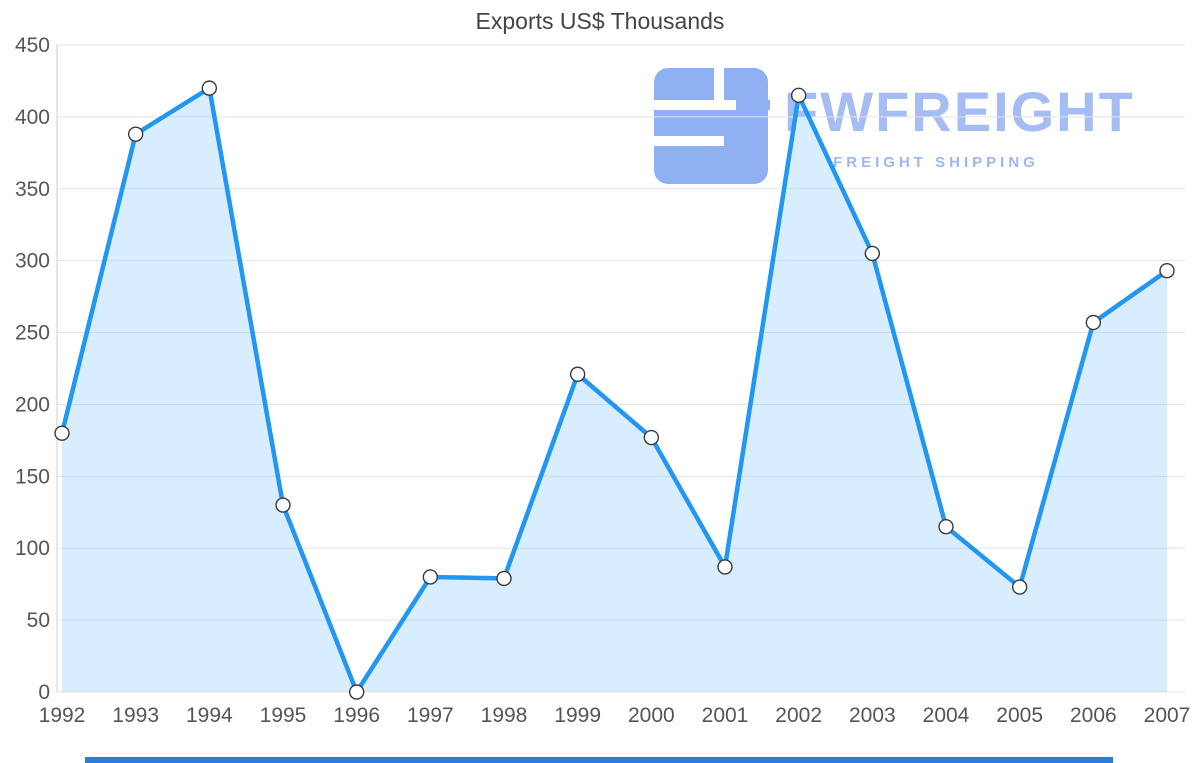 The width and height of the screenshot is (1200, 763). Describe the element at coordinates (600, 21) in the screenshot. I see `chart-title: Exports US$ Thousands` at that location.